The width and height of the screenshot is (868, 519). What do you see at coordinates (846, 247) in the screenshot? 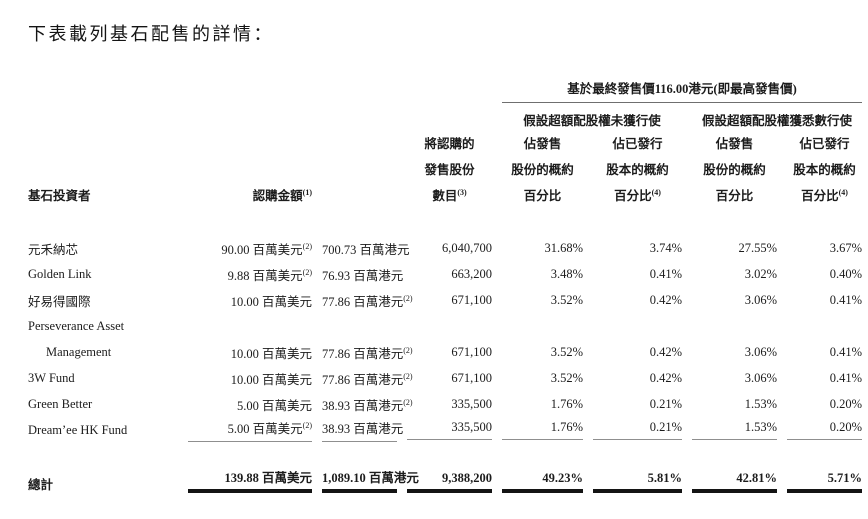
I see `pct-issued-fully-exercised: 3.67%` at bounding box center [846, 247].